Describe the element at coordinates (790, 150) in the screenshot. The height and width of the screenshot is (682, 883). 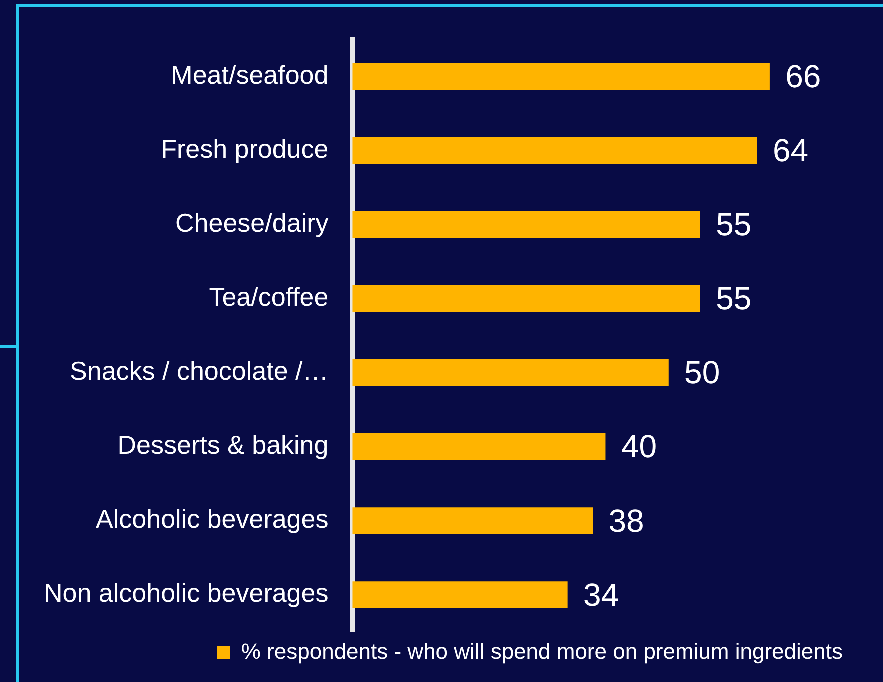
I see `data-label: 64` at that location.